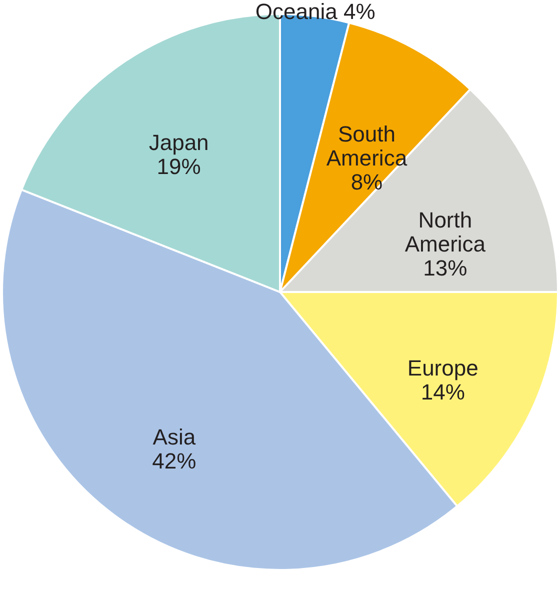 This screenshot has width=560, height=604. Describe the element at coordinates (174, 461) in the screenshot. I see `data-label: 42%` at that location.